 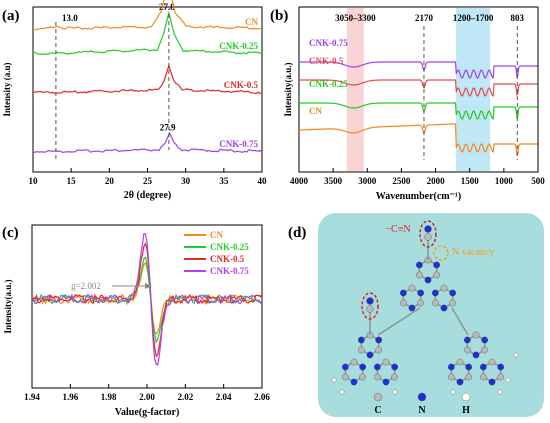 I want to click on reference-label: 13.0, so click(x=70, y=18).